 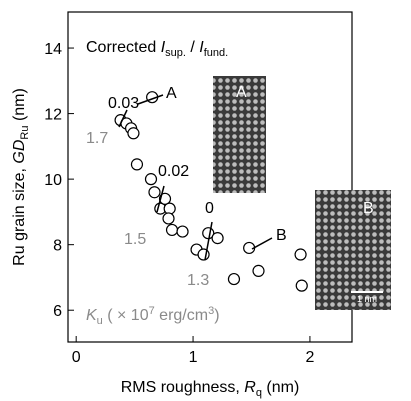 I want to click on x-axis-label: RMS roughness, Rq (nm), so click(x=210, y=389).